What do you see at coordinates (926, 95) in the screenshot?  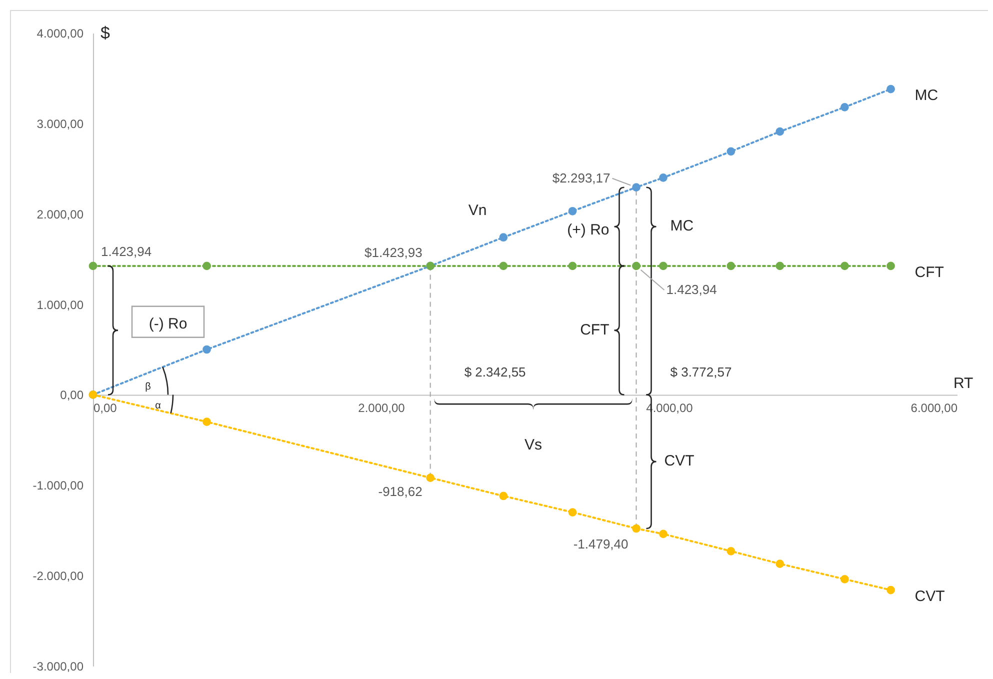 I see `series-label: MC` at bounding box center [926, 95].